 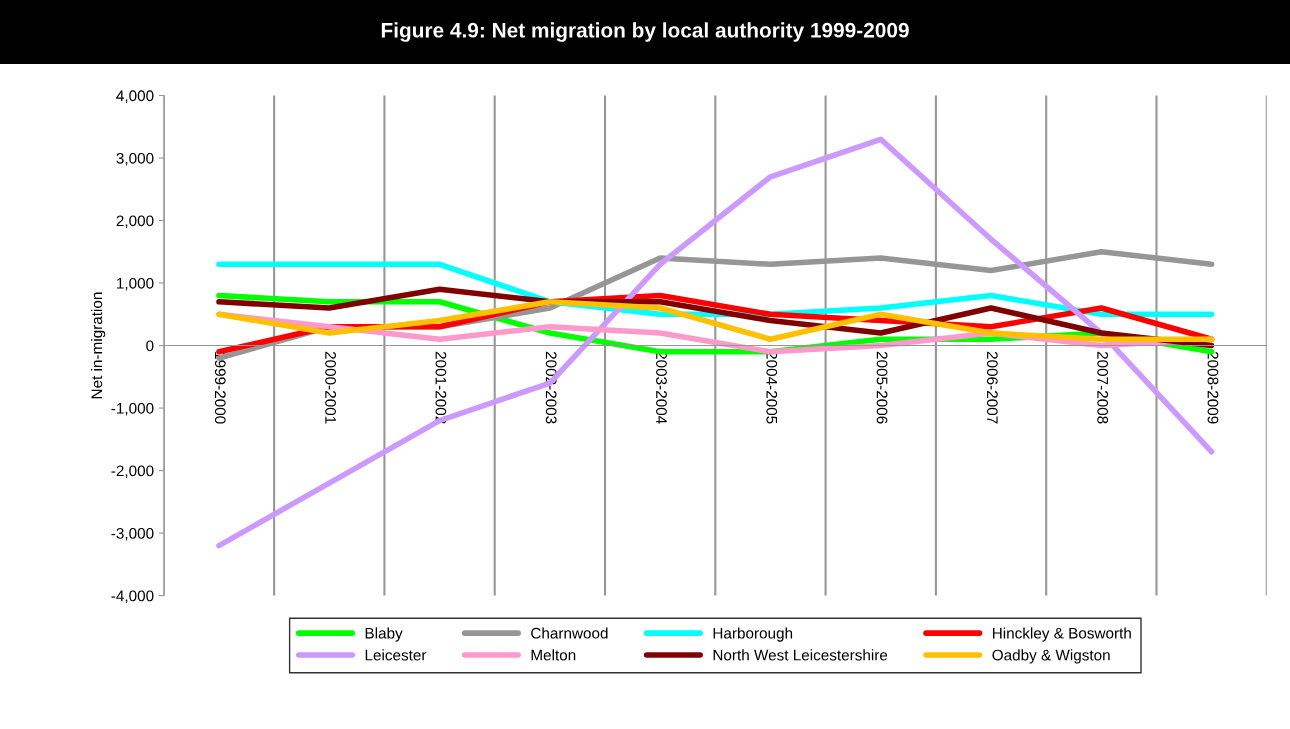 I want to click on y-tick-label: 1,000, so click(x=135, y=284).